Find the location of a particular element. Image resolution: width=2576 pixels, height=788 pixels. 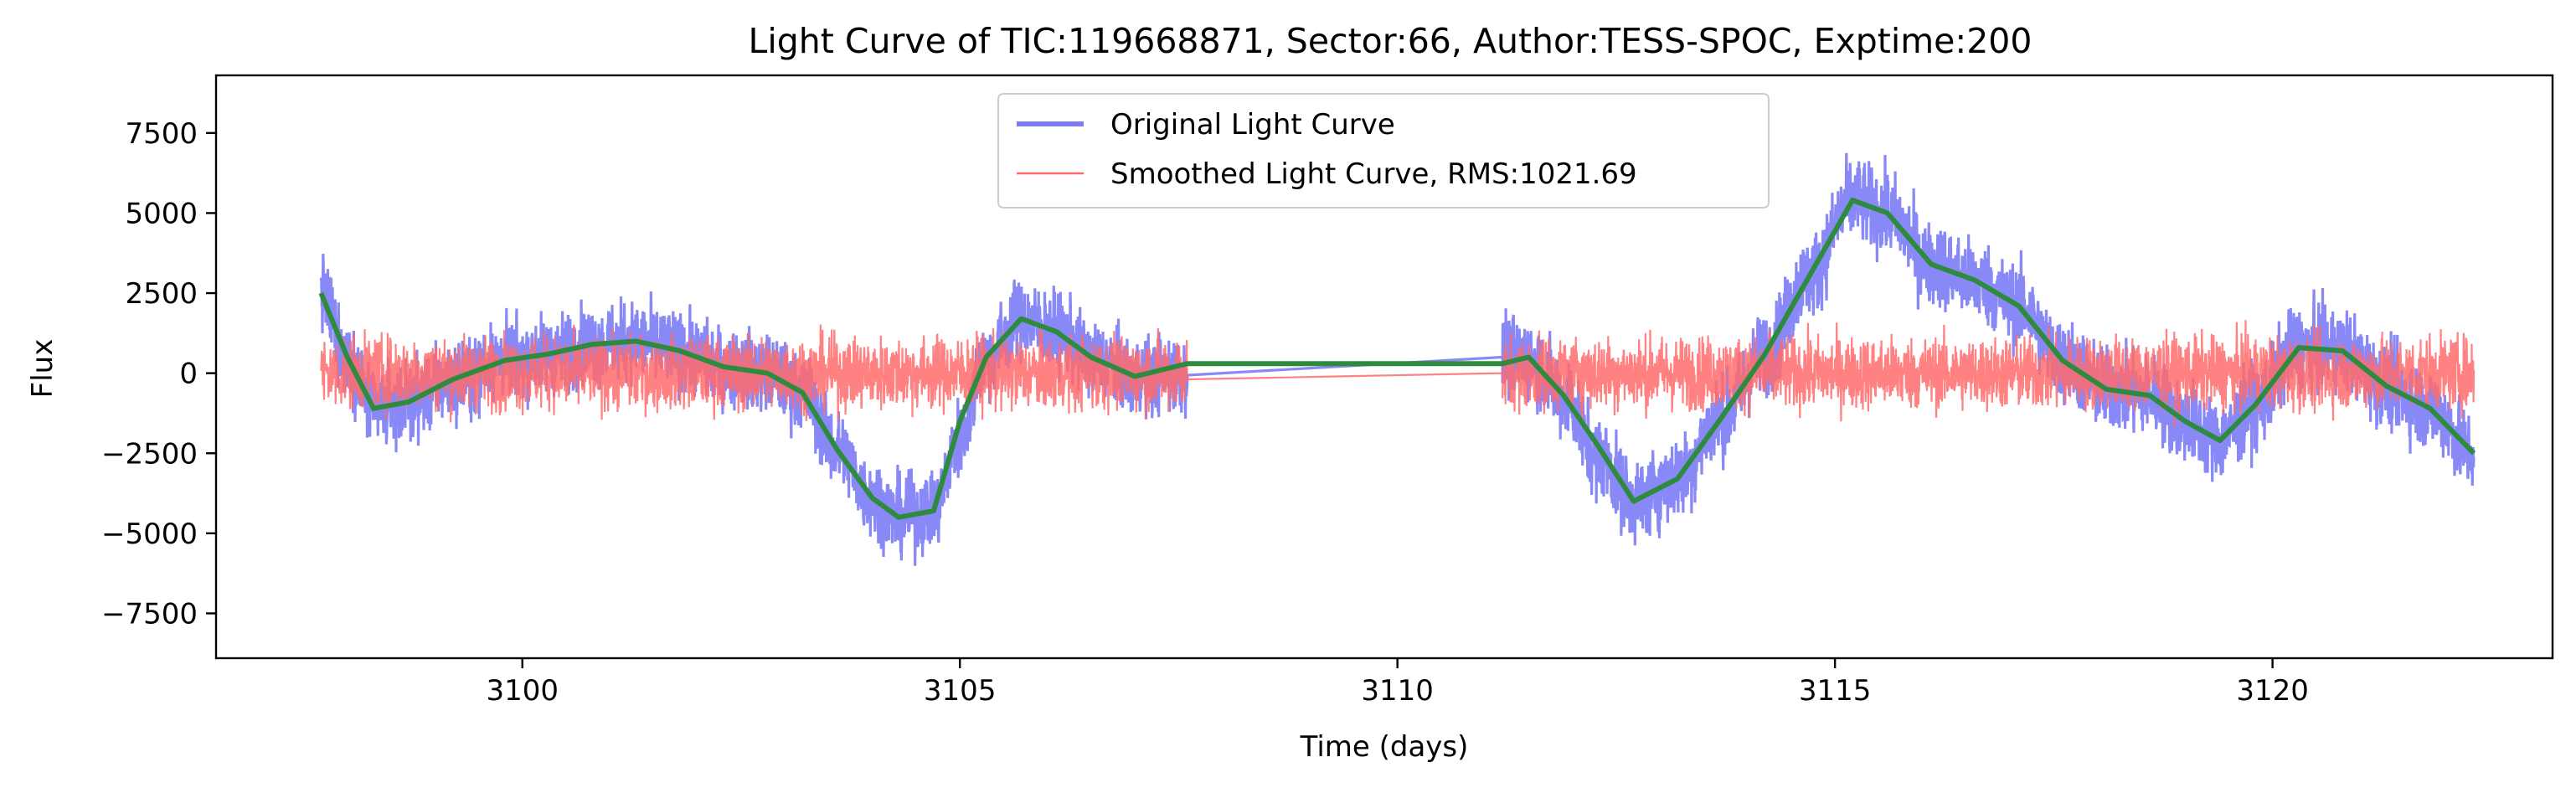

y-tick-label: 2500 is located at coordinates (161, 294).